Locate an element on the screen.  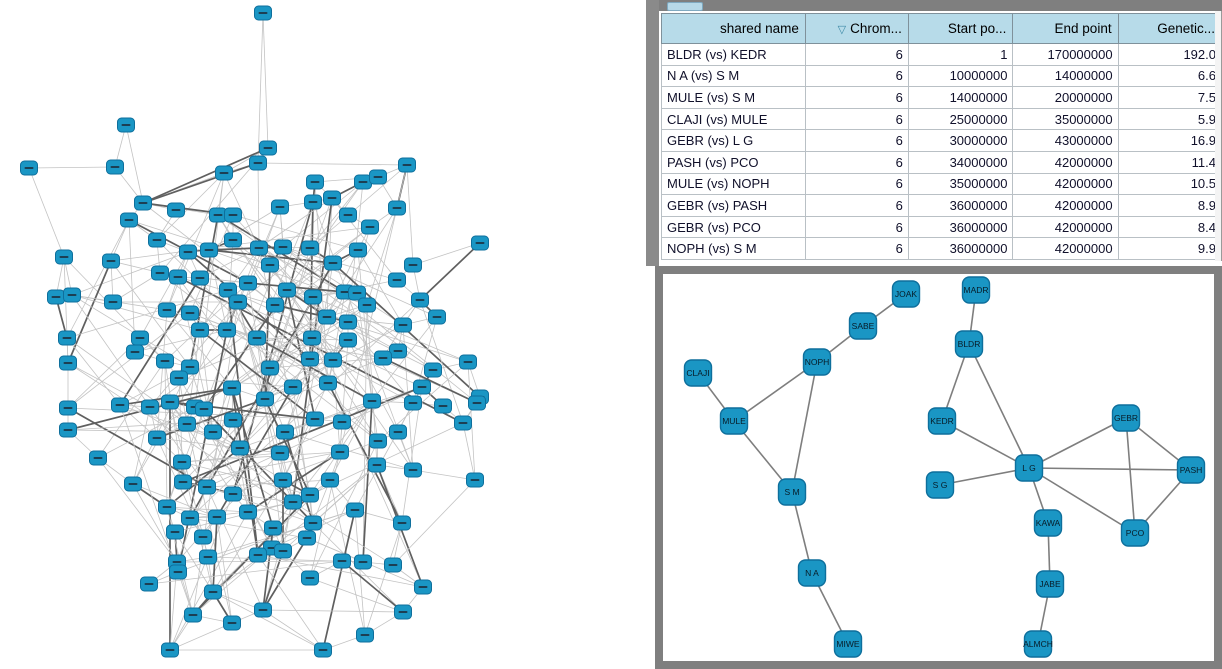
column-header-shared-name: shared name is located at coordinates (733, 28).